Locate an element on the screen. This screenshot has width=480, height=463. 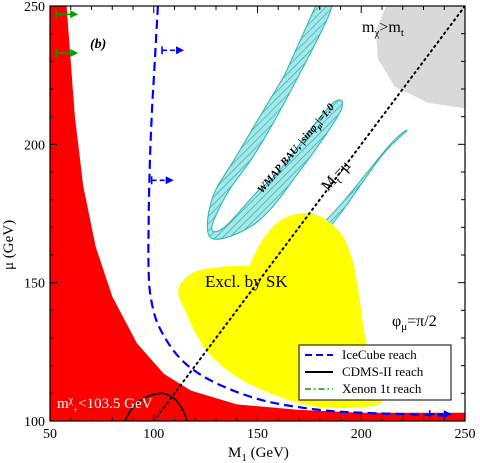
x-axis-label: M1 (GeV) is located at coordinates (258, 454).